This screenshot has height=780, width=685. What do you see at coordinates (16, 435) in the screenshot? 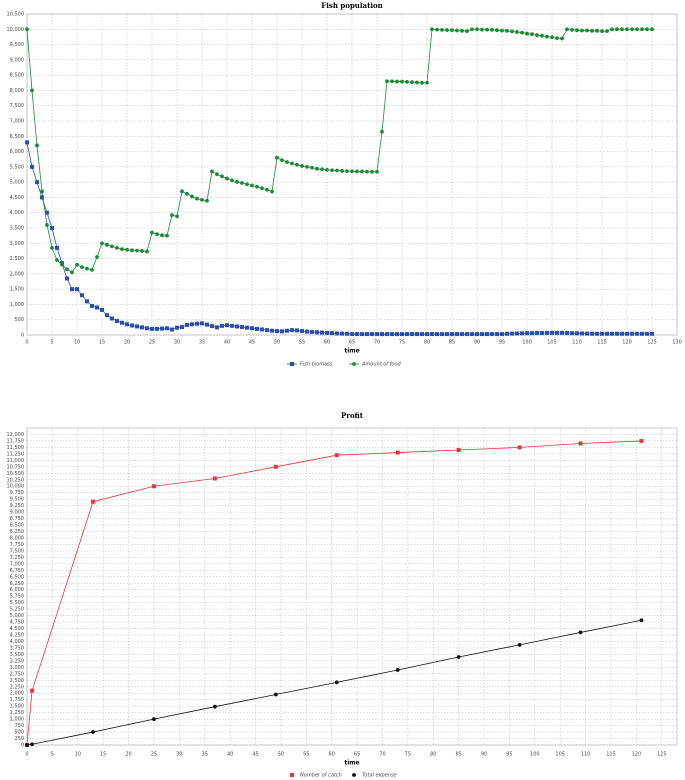
I see `y-tick-label: 12,000` at bounding box center [16, 435].